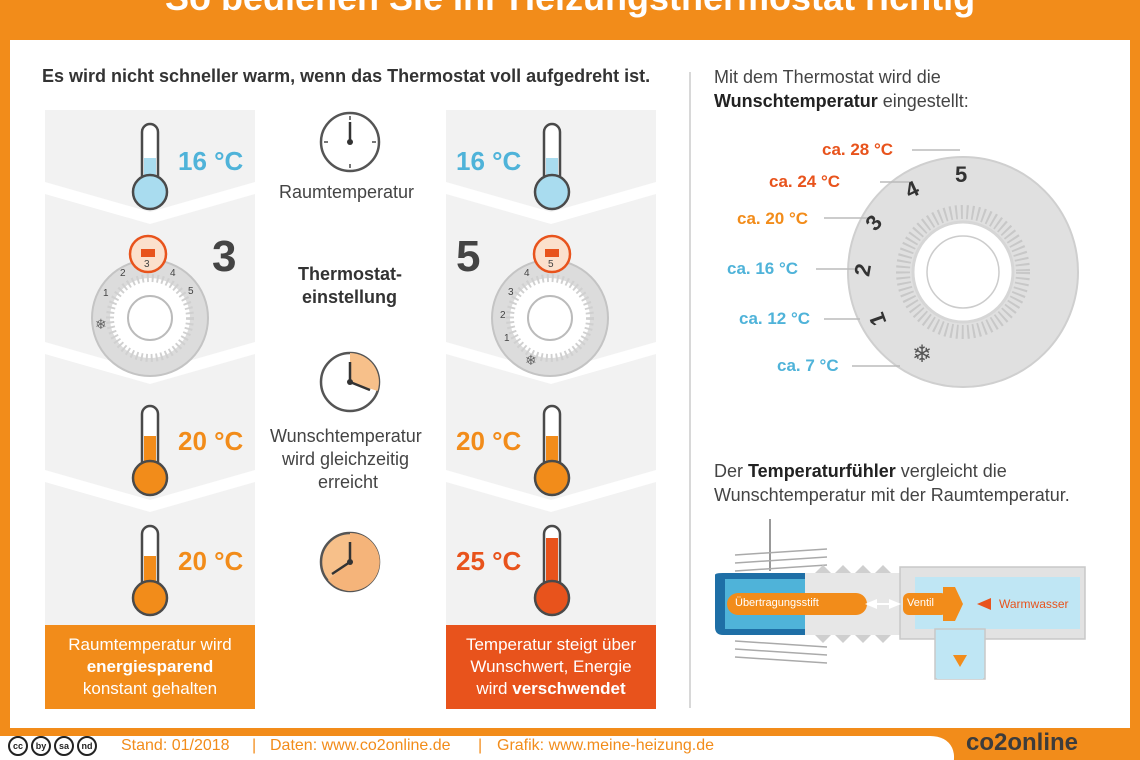  Describe the element at coordinates (64, 746) in the screenshot. I see `sa-icon: sa` at that location.